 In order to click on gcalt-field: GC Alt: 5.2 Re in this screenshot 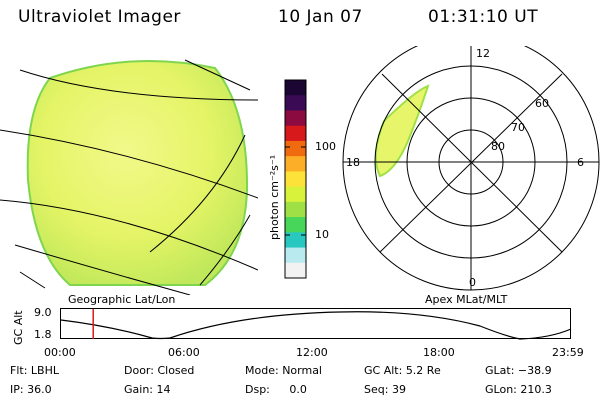, I will do `click(402, 370)`.